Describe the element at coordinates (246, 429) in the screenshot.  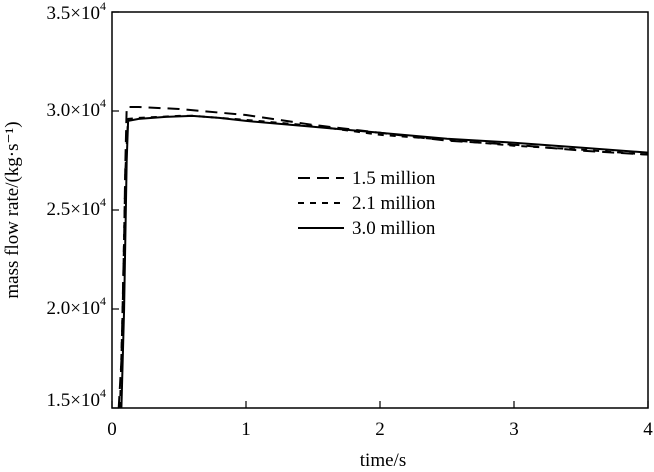
I see `x-tick-label: 1` at that location.